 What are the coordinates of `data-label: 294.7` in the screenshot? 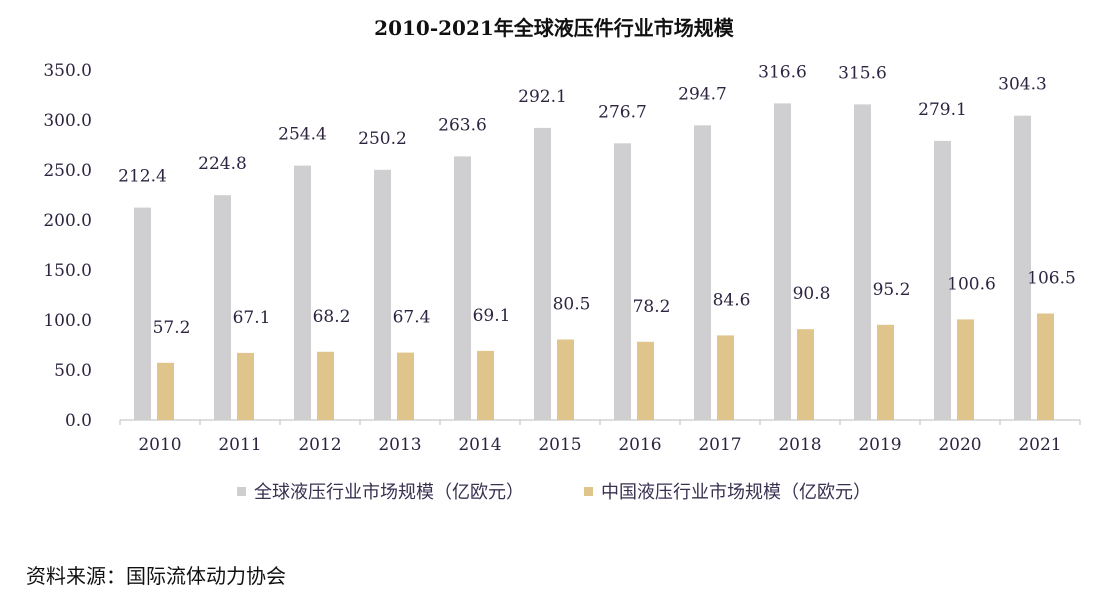 It's located at (702, 94).